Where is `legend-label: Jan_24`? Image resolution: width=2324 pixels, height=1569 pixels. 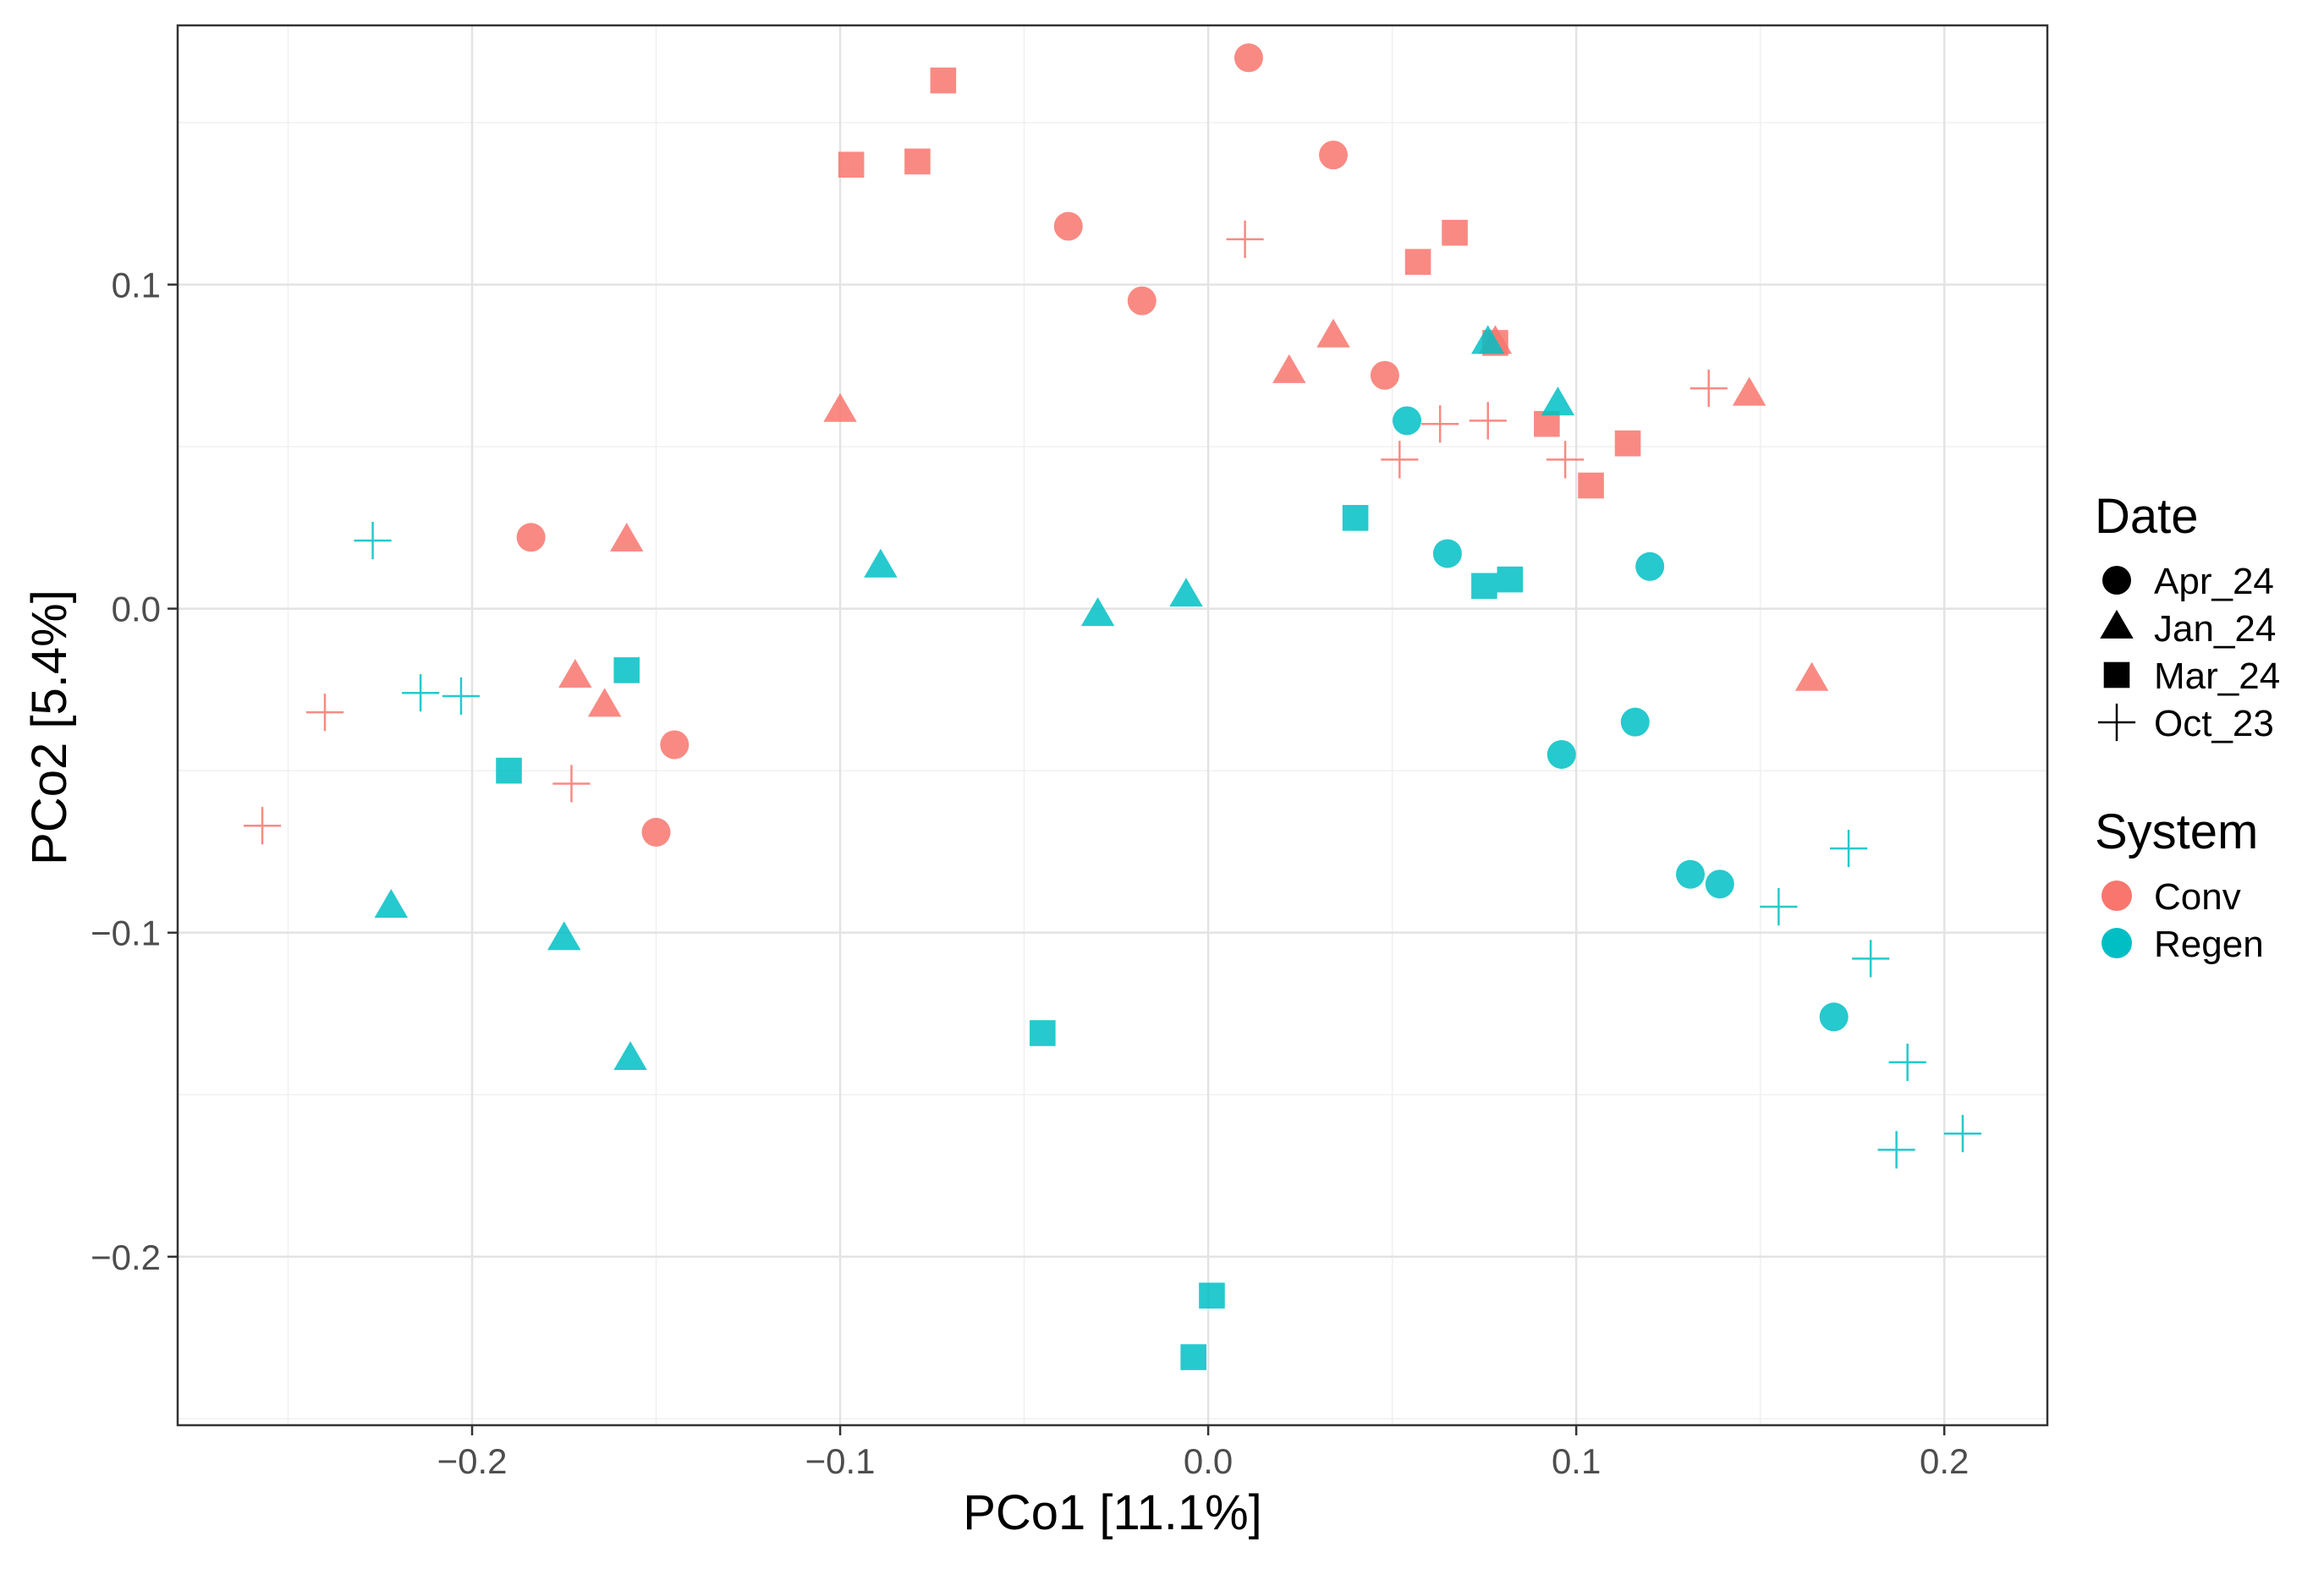
legend-label: Jan_24 is located at coordinates (2215, 629).